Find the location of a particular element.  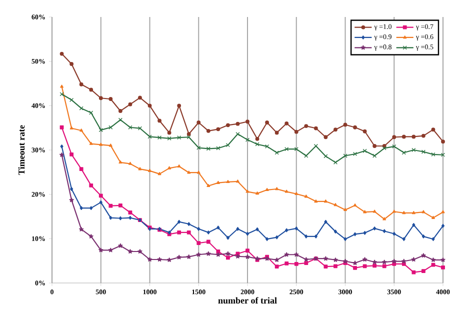

y-axis-title: Timeout rate is located at coordinates (21, 150).